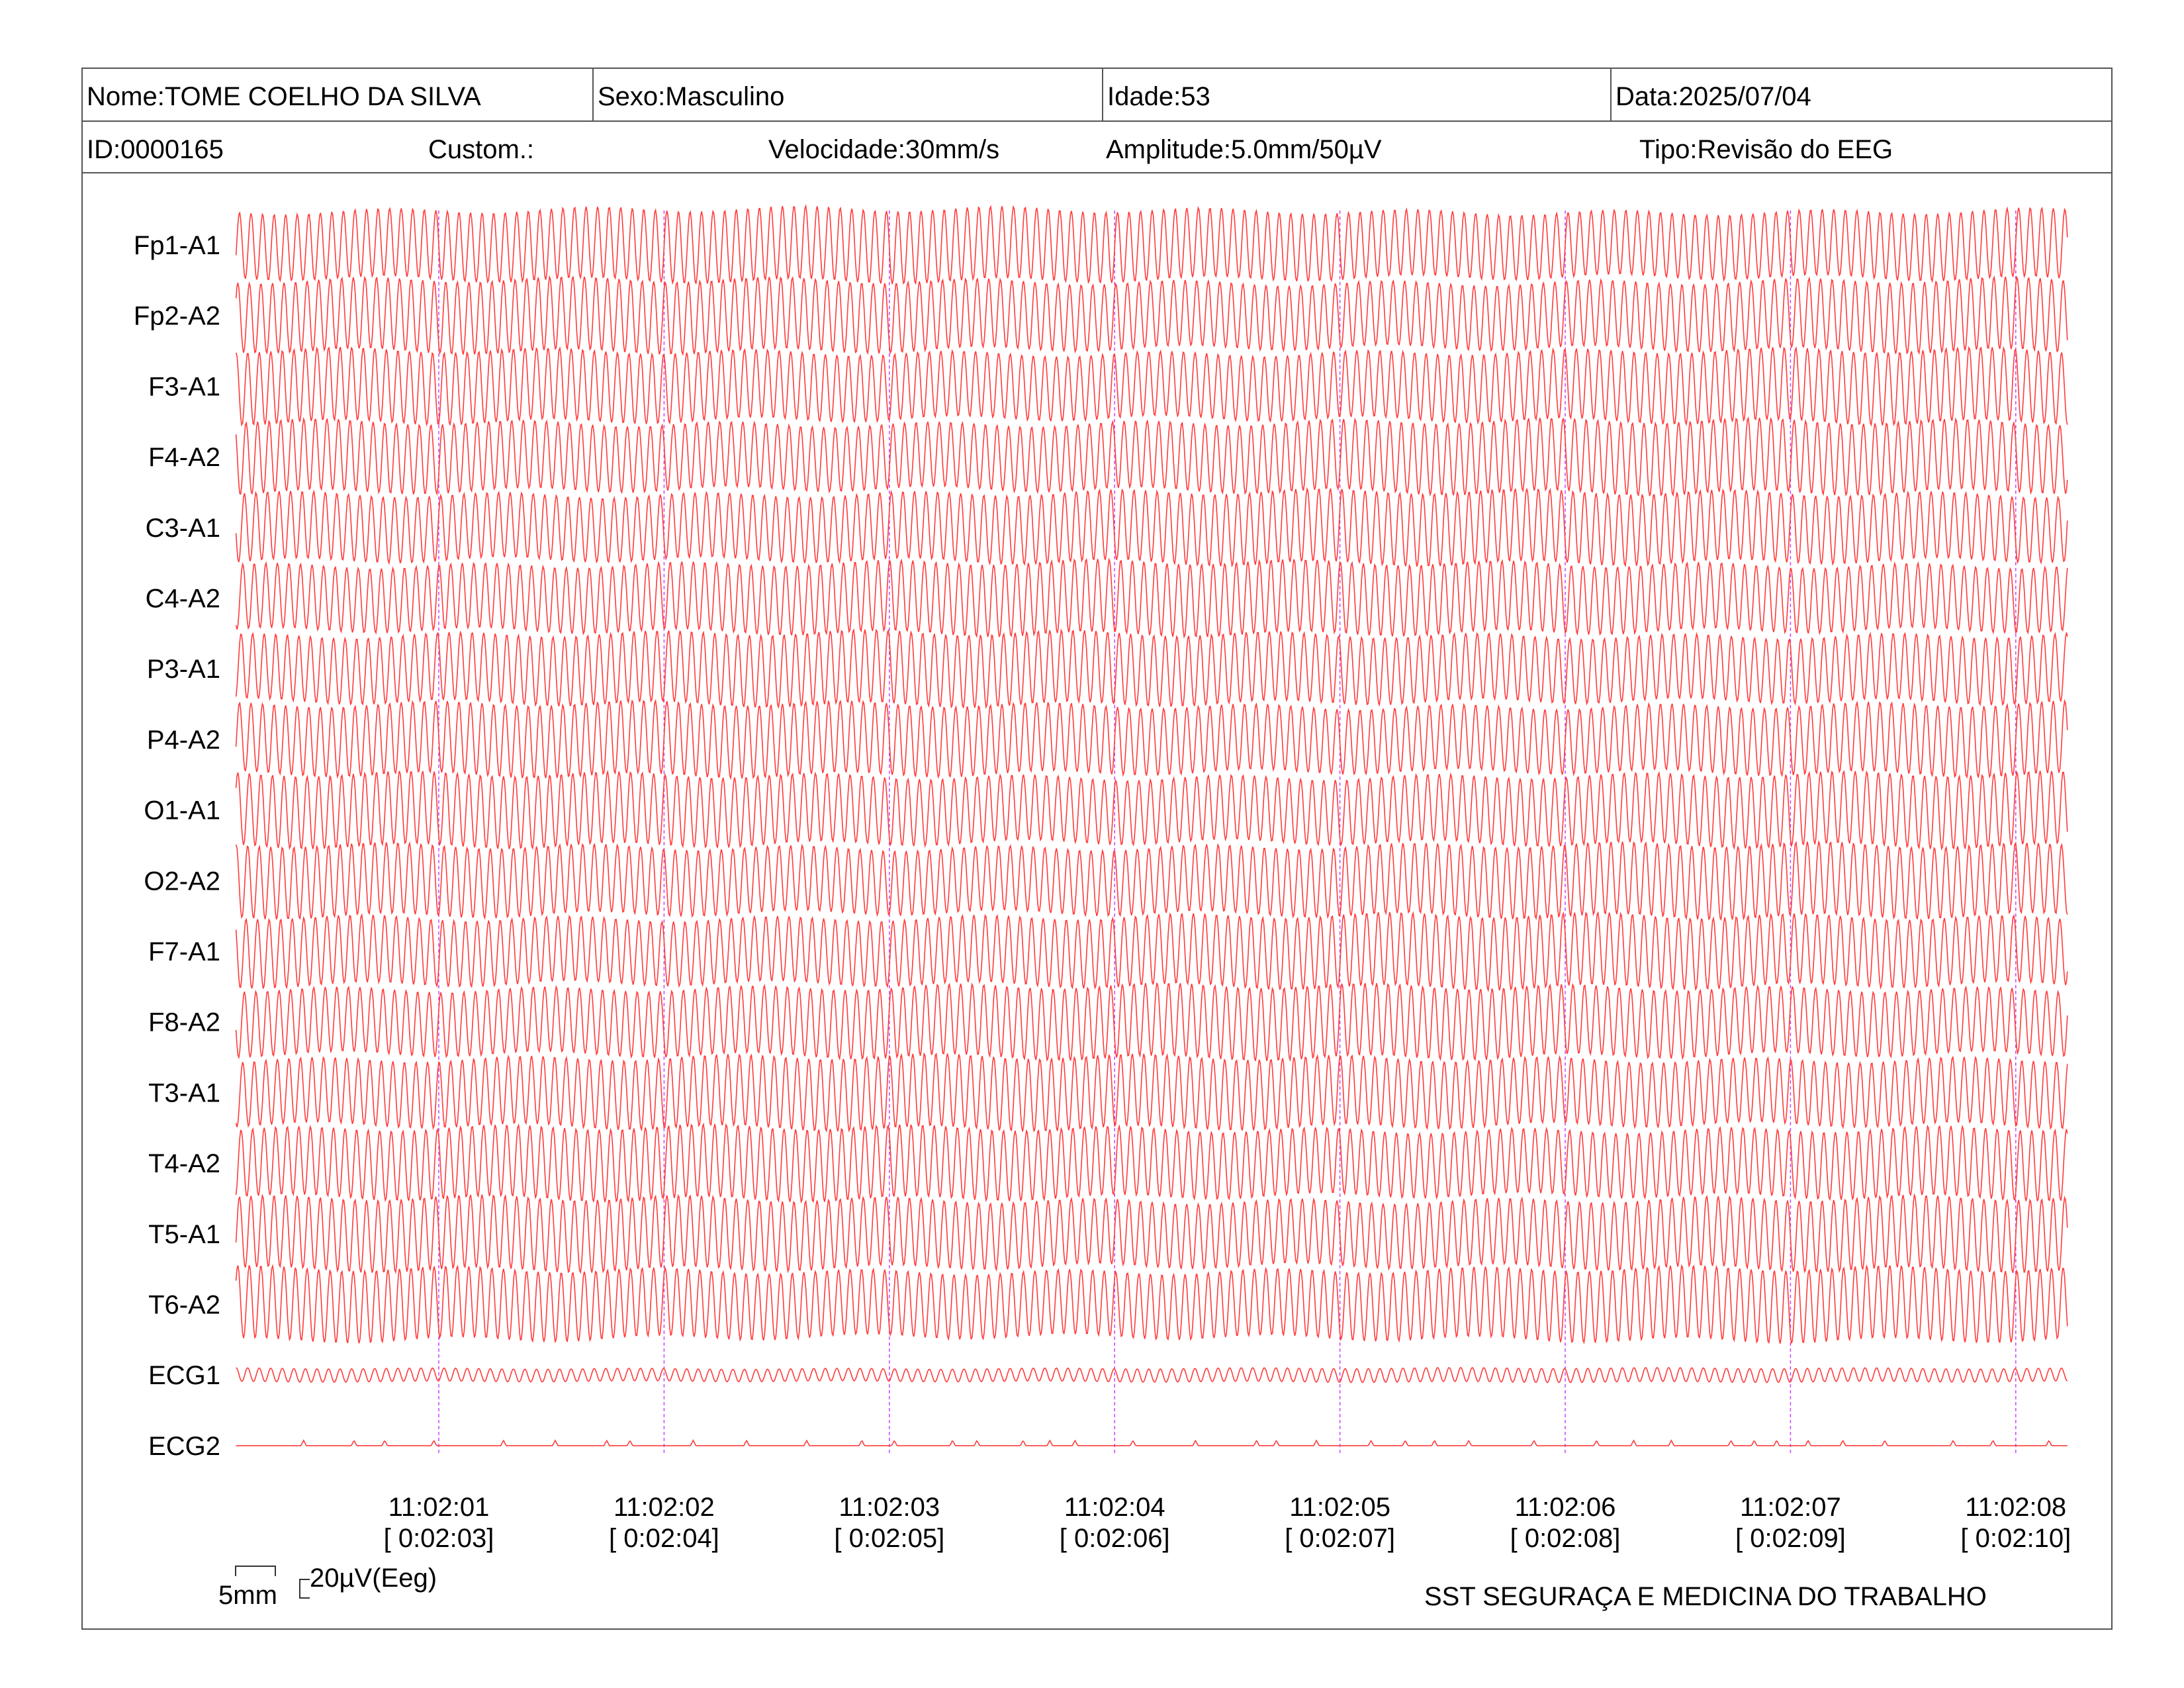 This screenshot has height=1688, width=2184. What do you see at coordinates (664, 1507) in the screenshot?
I see `time-tick-clock: 11:02:02` at bounding box center [664, 1507].